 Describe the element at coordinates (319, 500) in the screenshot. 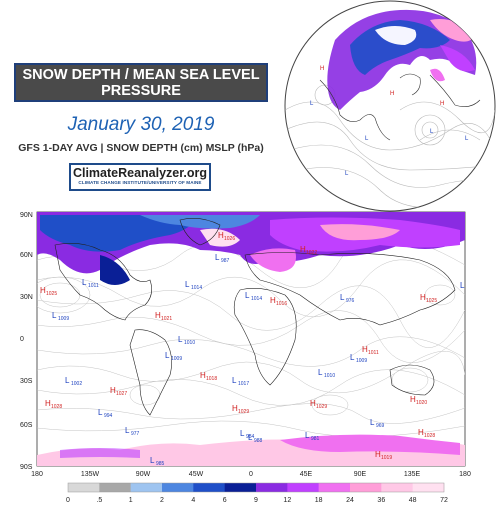

I see `colorbar-label: 18` at that location.